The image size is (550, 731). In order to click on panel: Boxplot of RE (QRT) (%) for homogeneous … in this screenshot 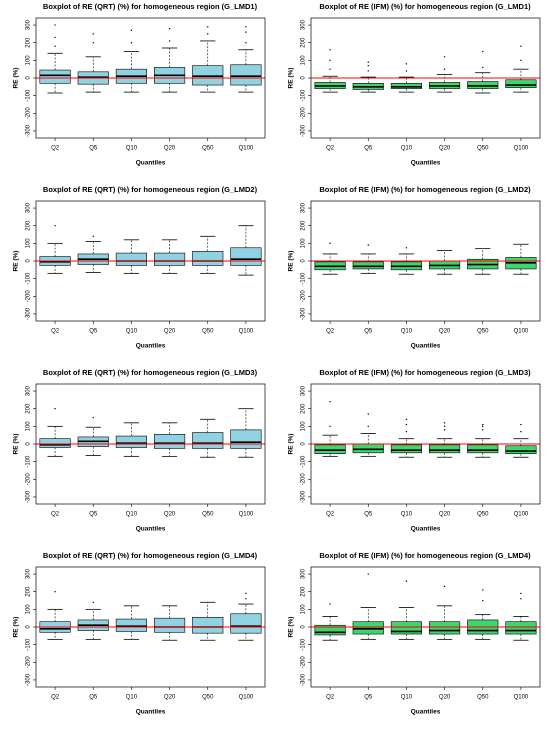, I will do `click(139, 267)`.